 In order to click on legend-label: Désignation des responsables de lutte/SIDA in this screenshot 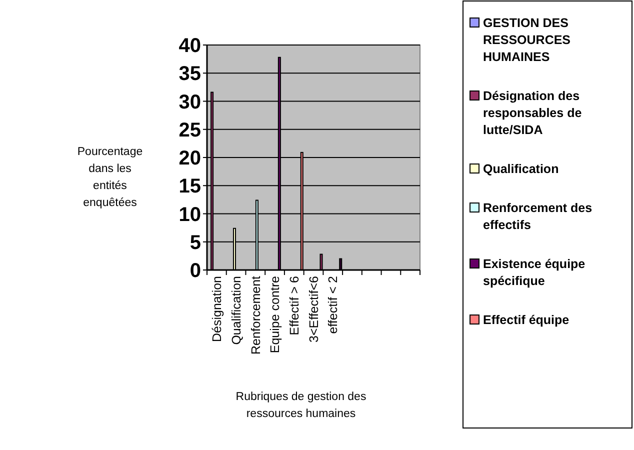, I will do `click(532, 113)`.